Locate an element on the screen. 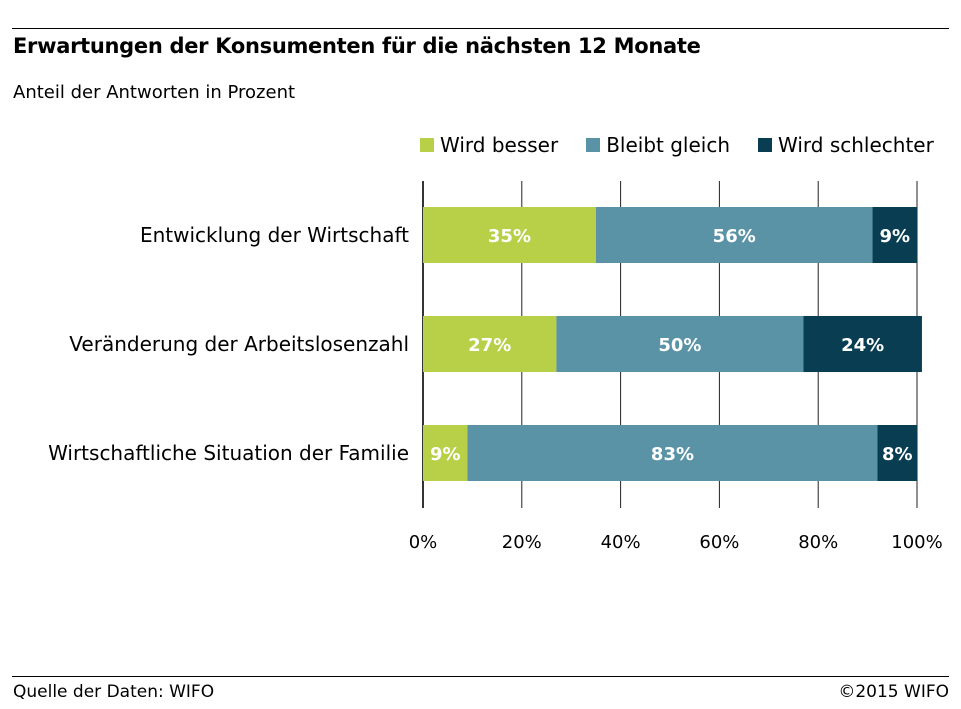  source-note: Quelle der Daten: WIFO is located at coordinates (114, 692).